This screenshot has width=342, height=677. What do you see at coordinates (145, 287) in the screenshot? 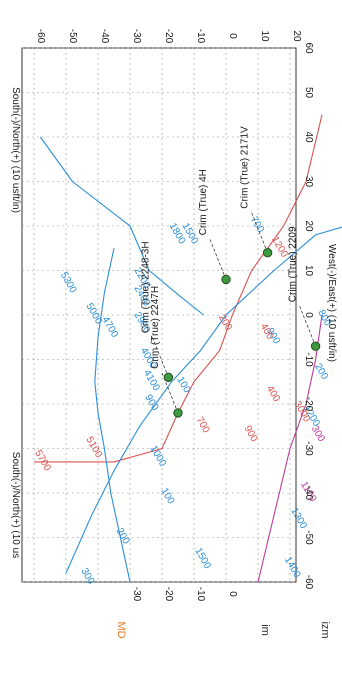
I see `well-name-label: Crim (True) 2248-3H` at bounding box center [145, 287].